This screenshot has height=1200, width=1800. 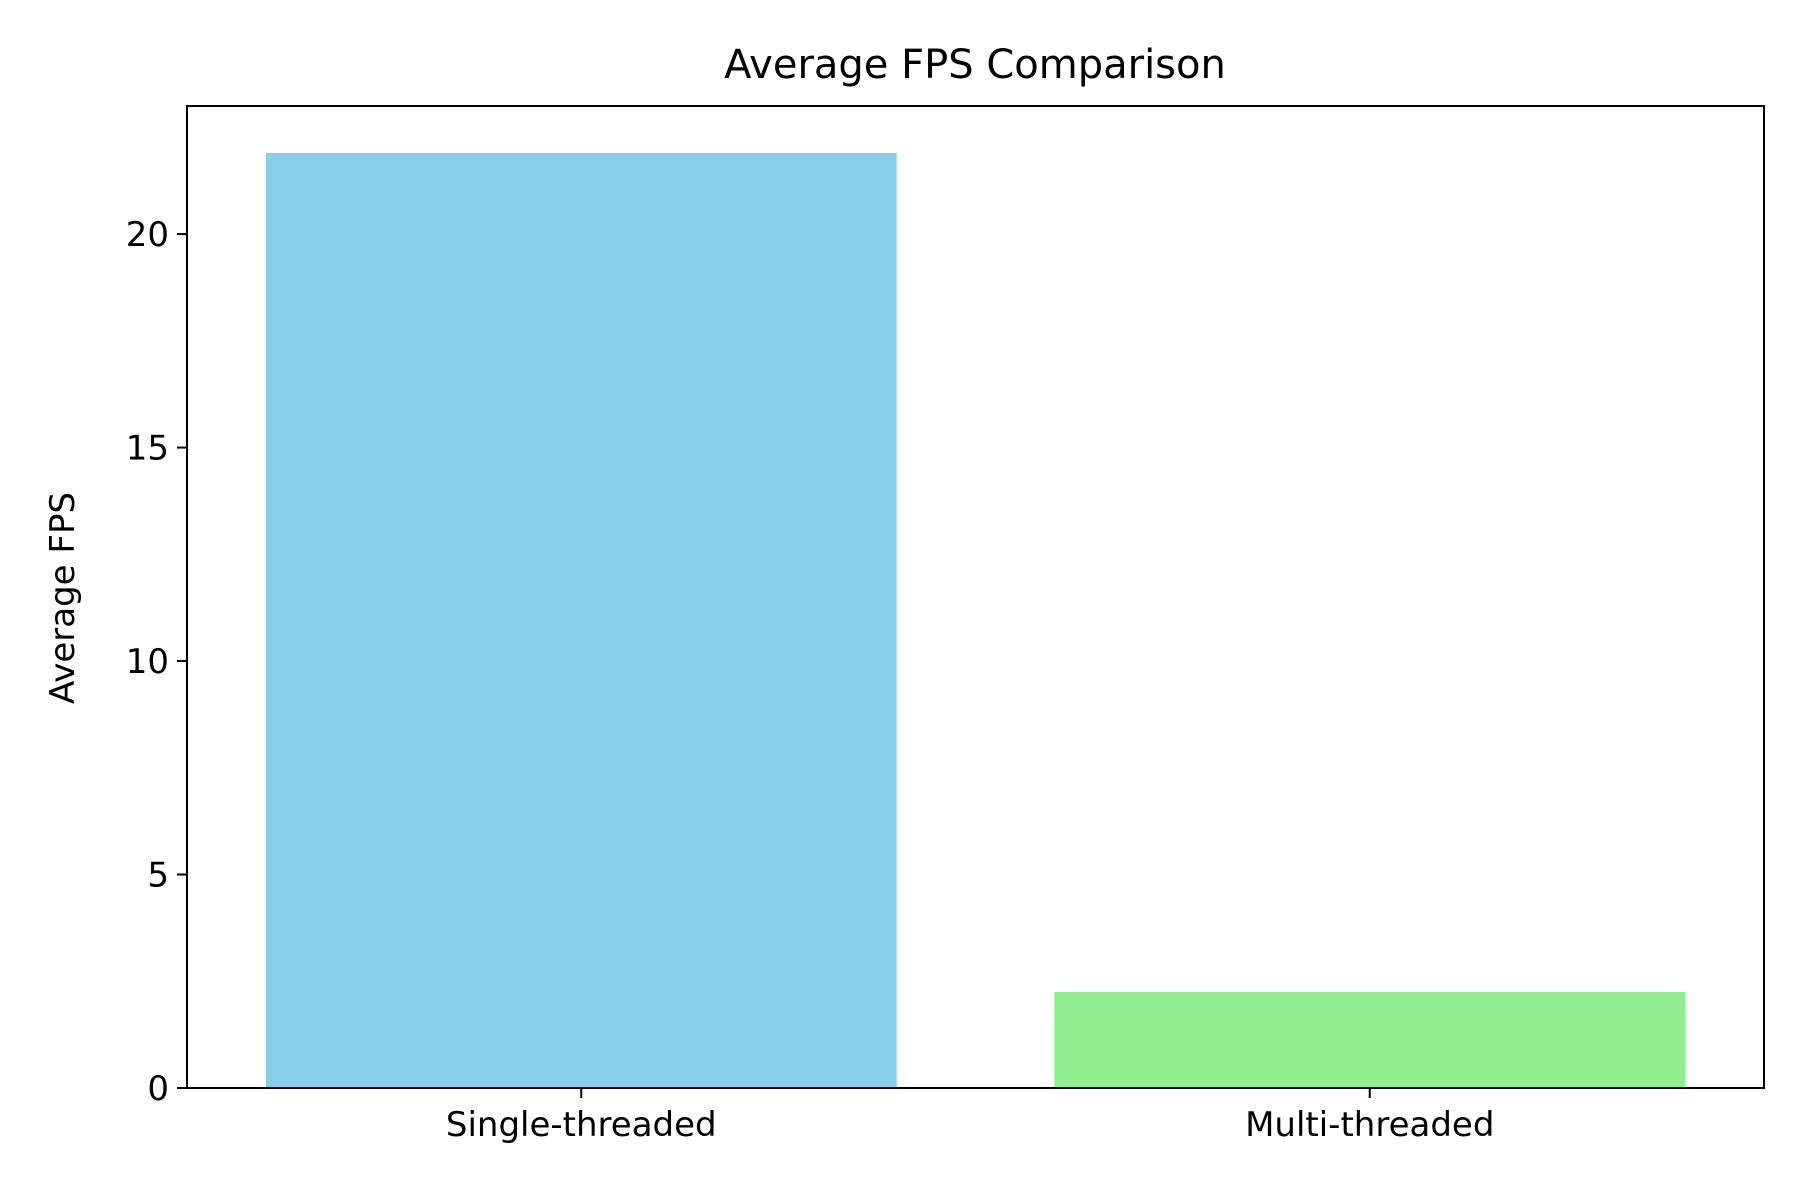 I want to click on x-tick-label: Multi-threaded, so click(x=1369, y=1125).